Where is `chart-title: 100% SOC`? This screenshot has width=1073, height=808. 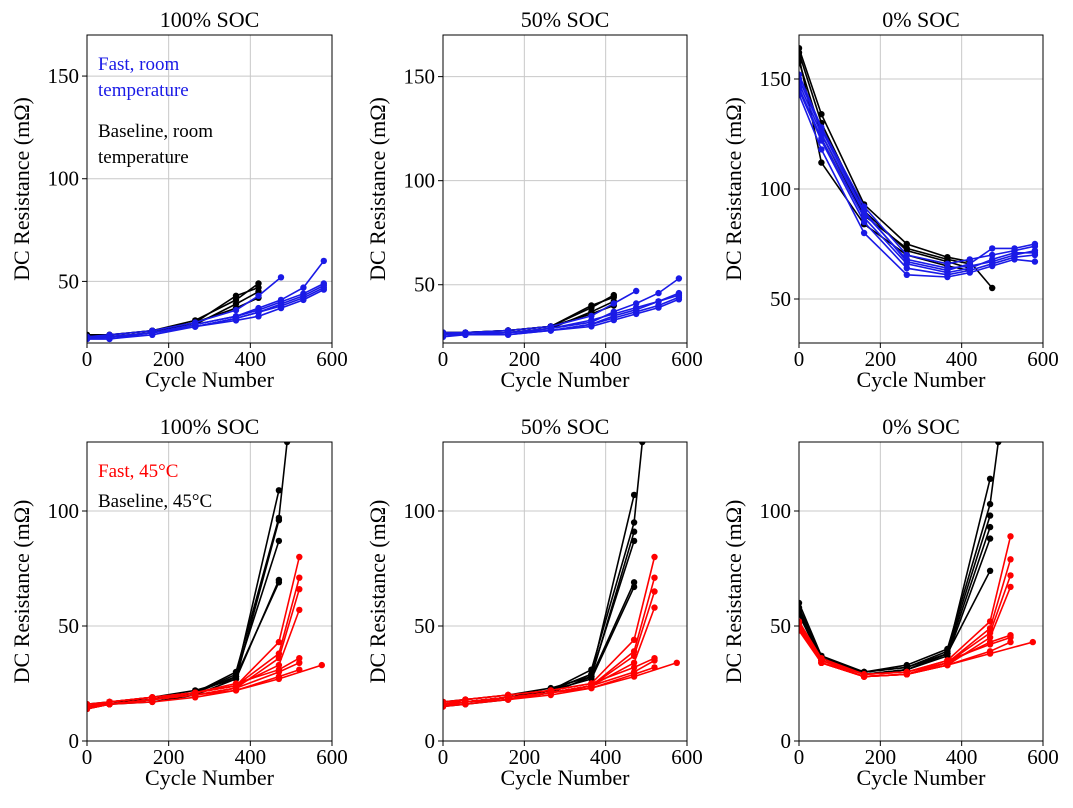 chart-title: 100% SOC is located at coordinates (210, 426).